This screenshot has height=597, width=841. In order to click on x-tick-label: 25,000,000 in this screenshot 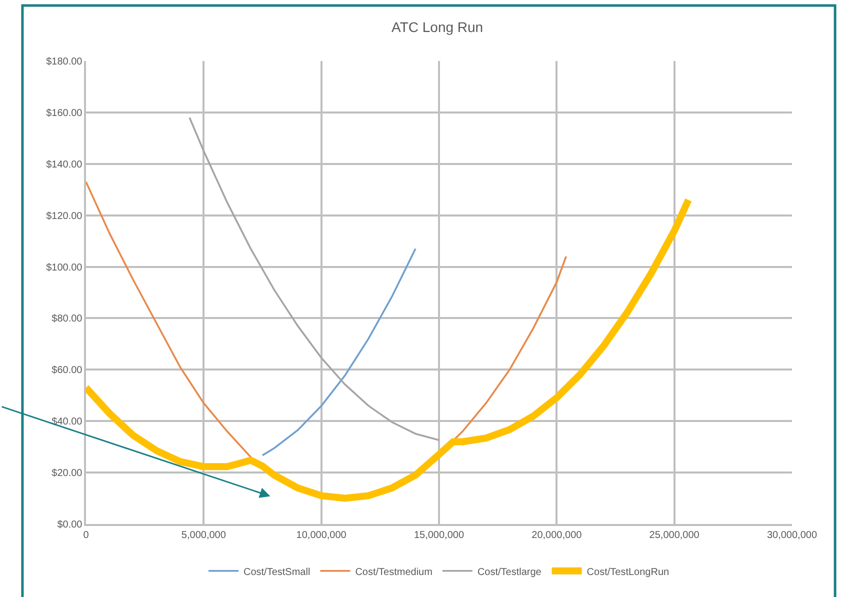, I will do `click(674, 535)`.